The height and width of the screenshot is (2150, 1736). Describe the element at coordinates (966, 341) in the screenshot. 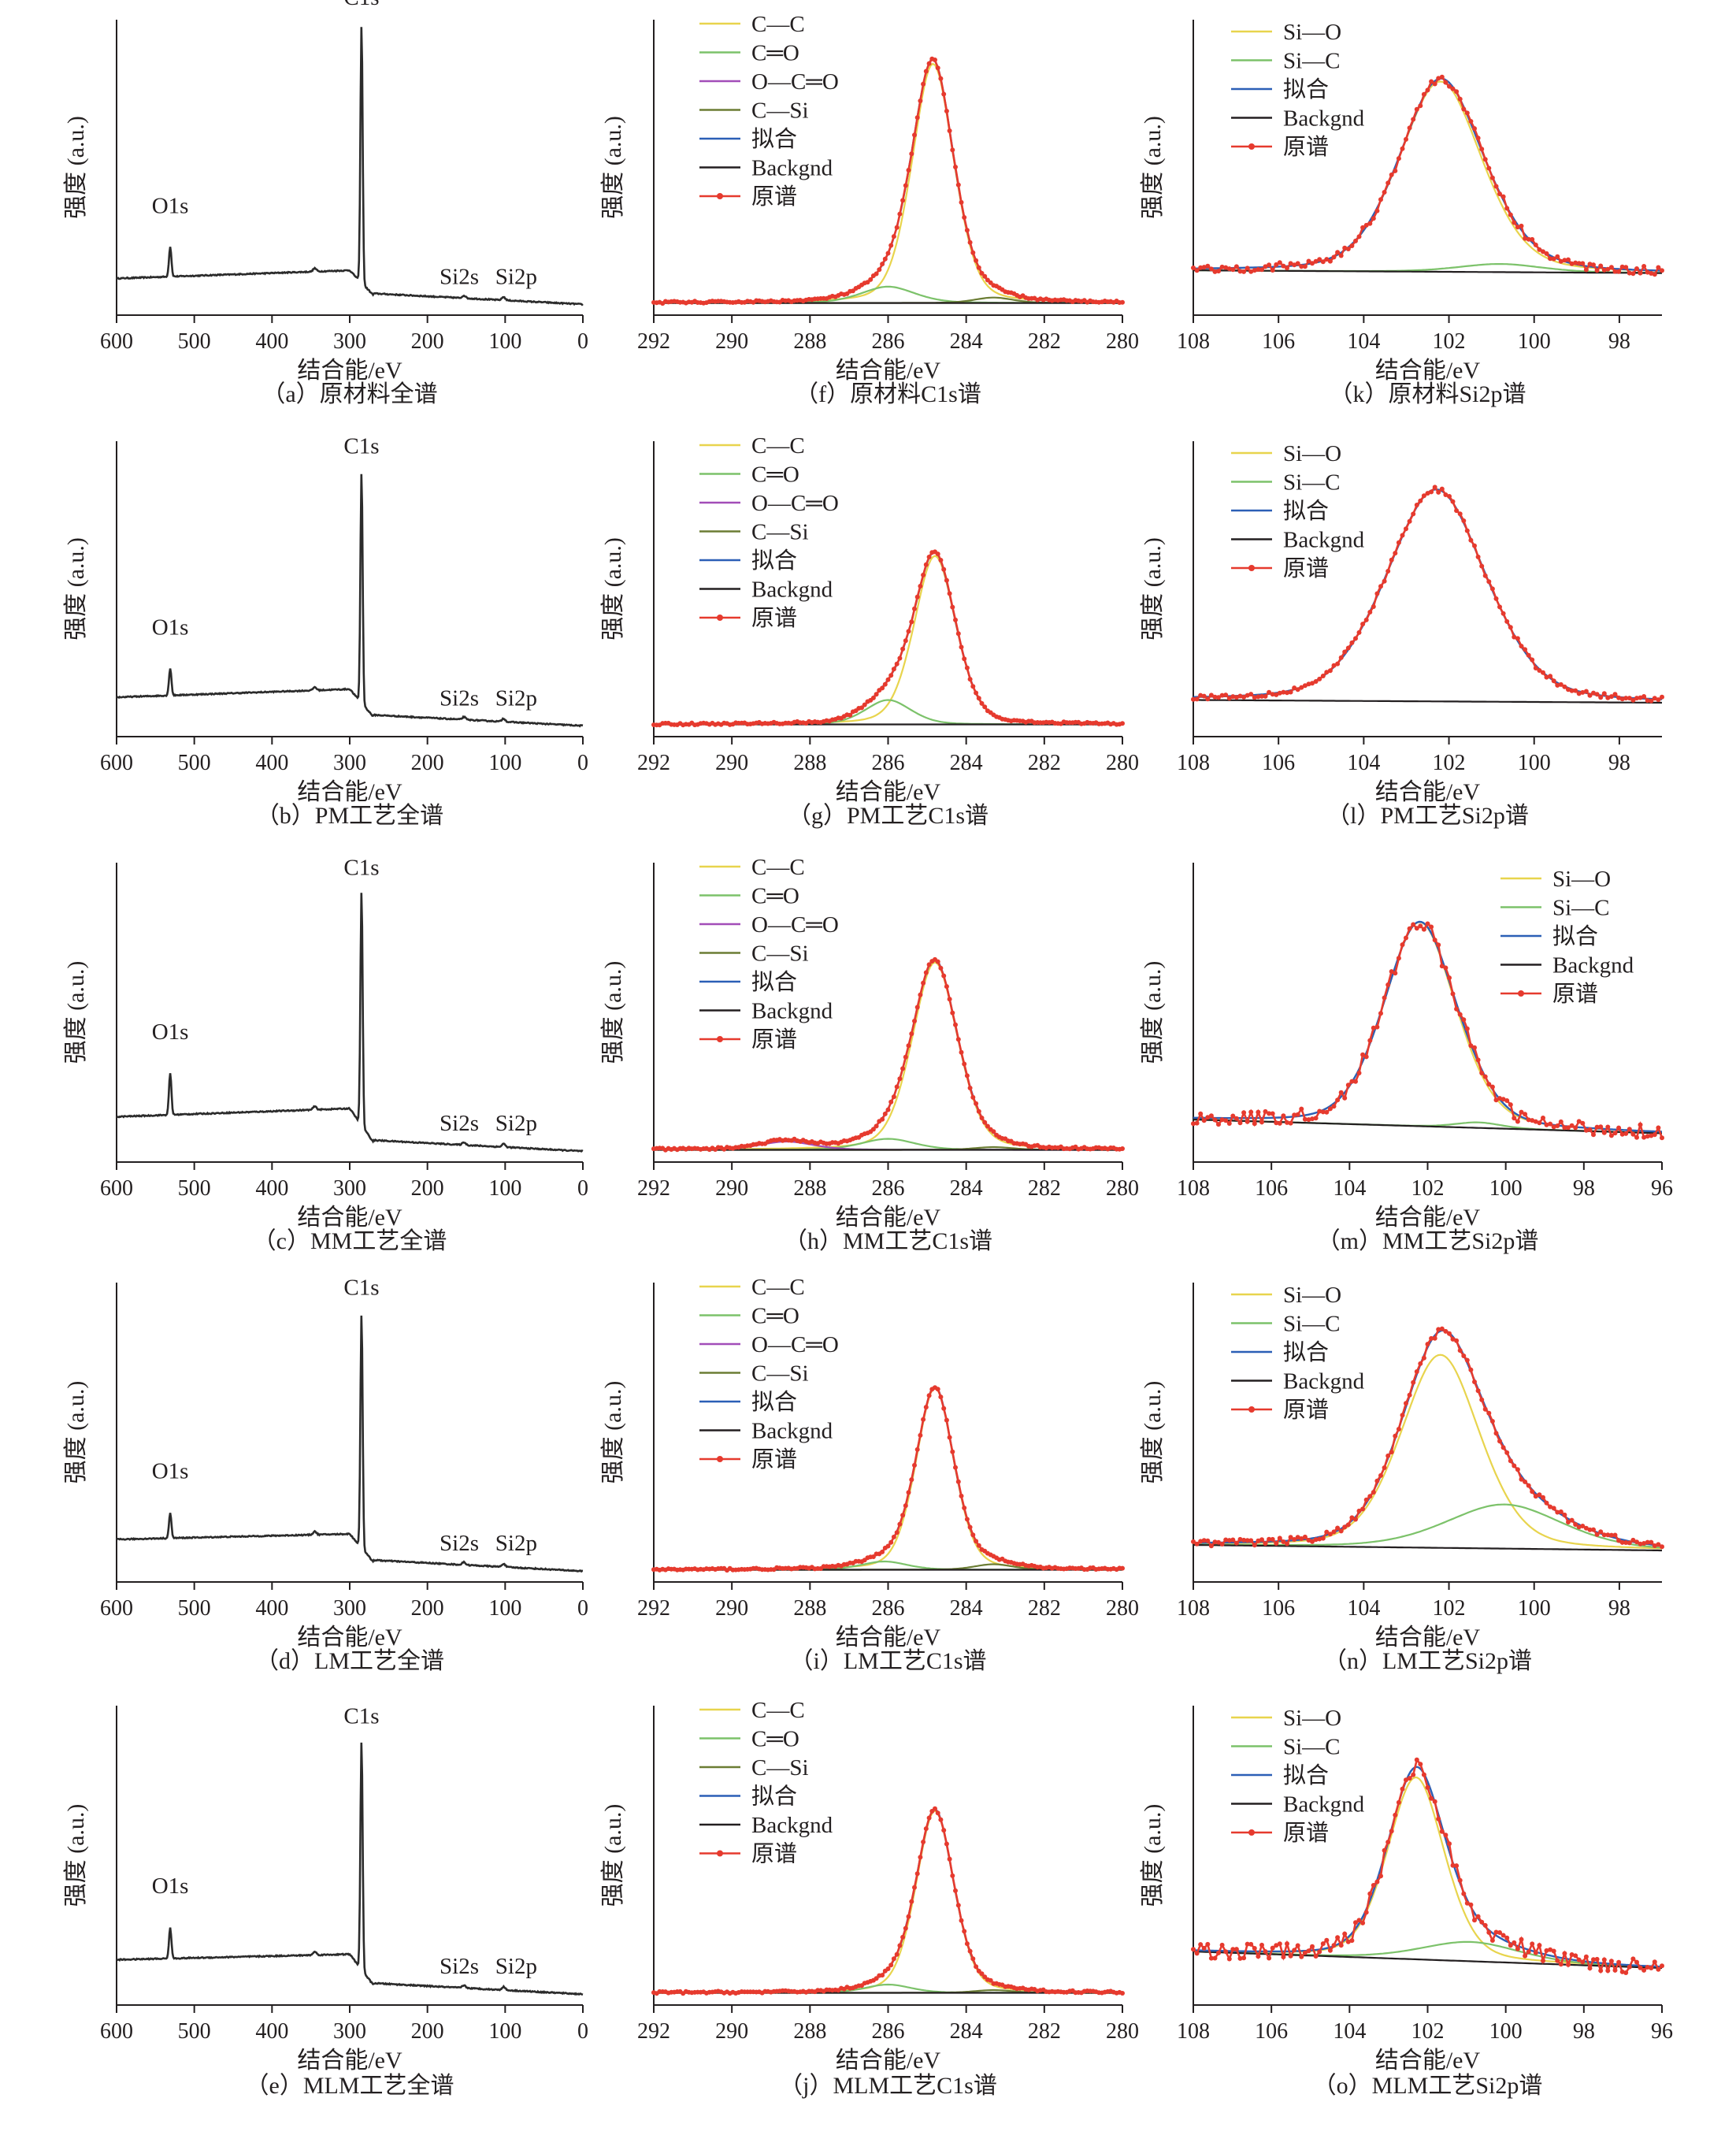

I see `x-tick-label: 284` at that location.